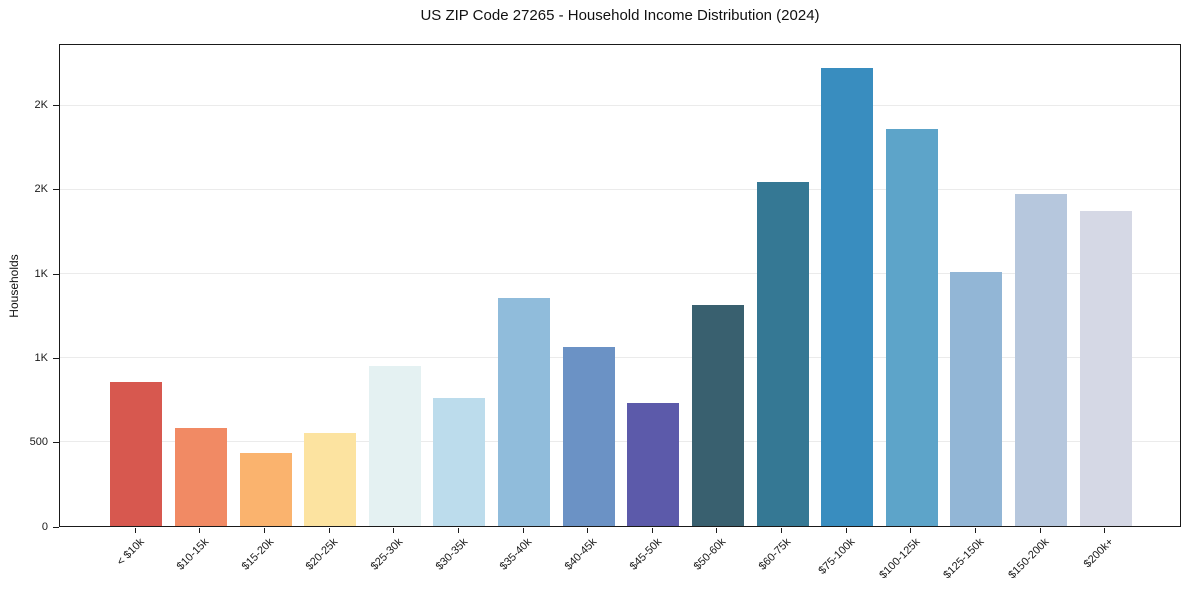  I want to click on x-tick-label: $15-20k, so click(258, 554).